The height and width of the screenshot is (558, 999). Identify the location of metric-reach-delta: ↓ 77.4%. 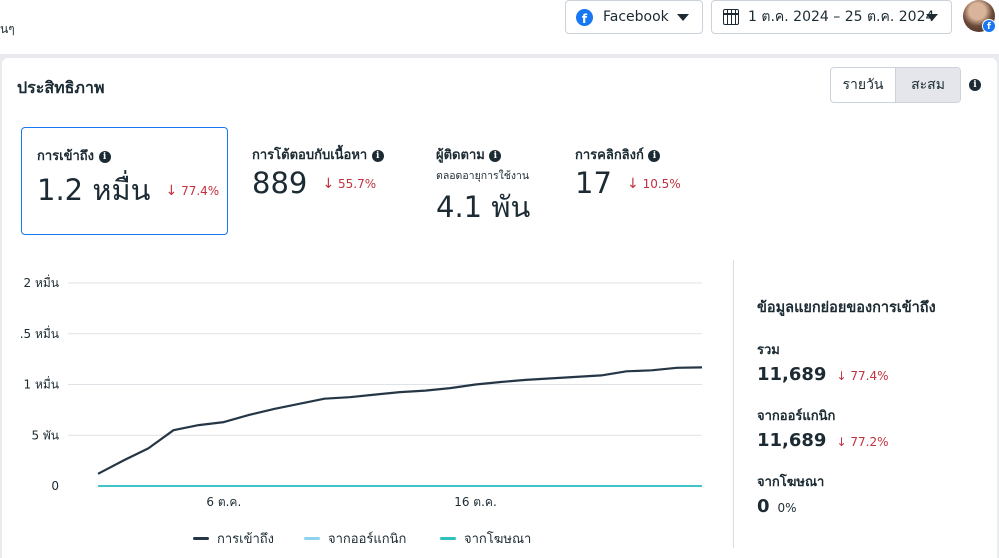
(192, 191).